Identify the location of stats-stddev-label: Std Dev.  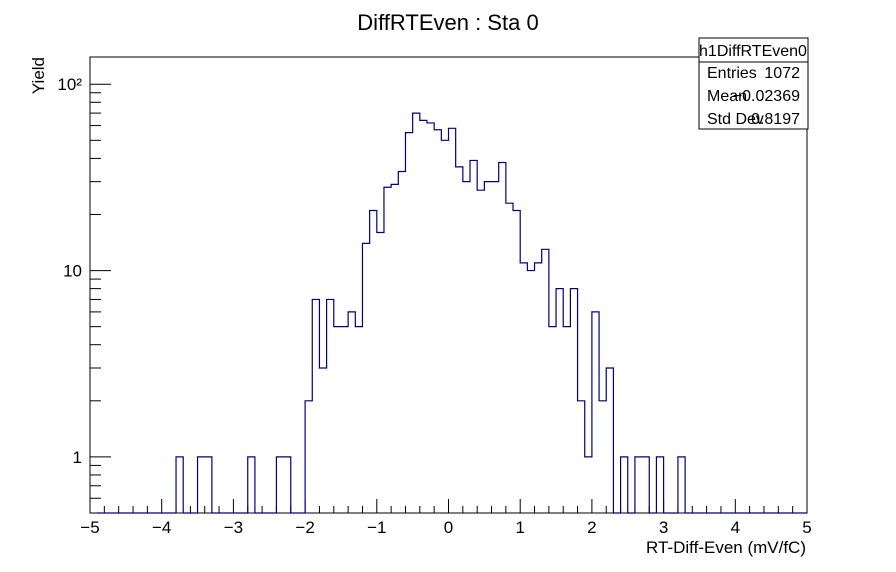
(735, 119).